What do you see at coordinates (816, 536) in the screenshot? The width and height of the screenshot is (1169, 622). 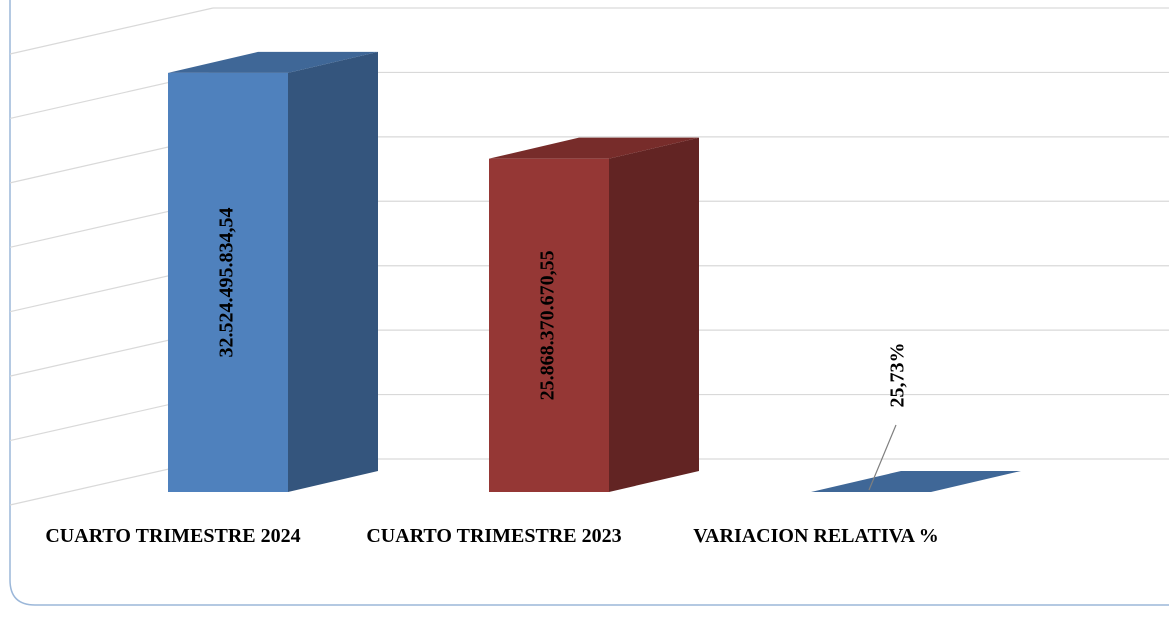 I see `x-tick-label: VARIACION RELATIVA %` at bounding box center [816, 536].